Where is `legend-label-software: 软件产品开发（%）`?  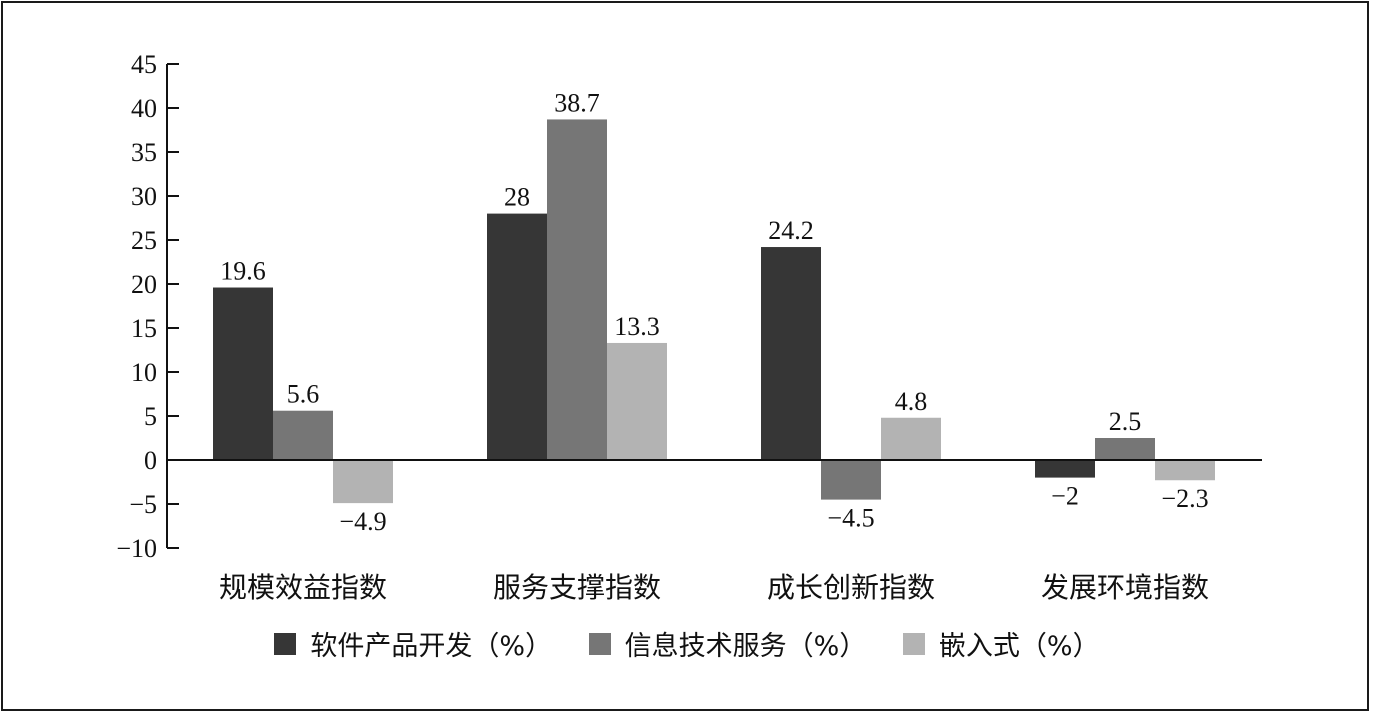 legend-label-software: 软件产品开发（%） is located at coordinates (431, 646).